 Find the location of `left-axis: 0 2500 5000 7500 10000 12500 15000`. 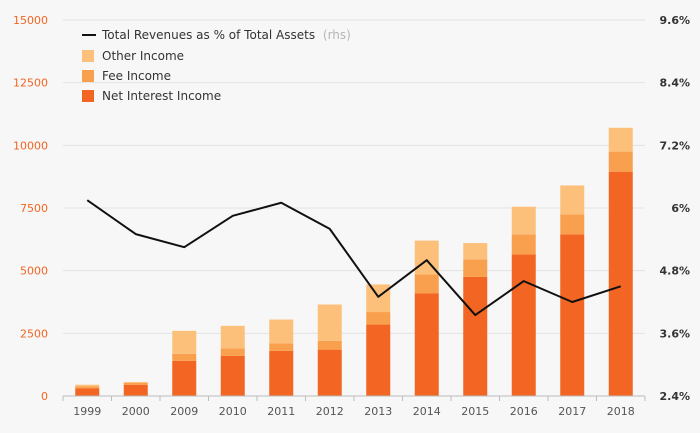

left-axis: 0 2500 5000 7500 10000 12500 15000 is located at coordinates (30, 208).